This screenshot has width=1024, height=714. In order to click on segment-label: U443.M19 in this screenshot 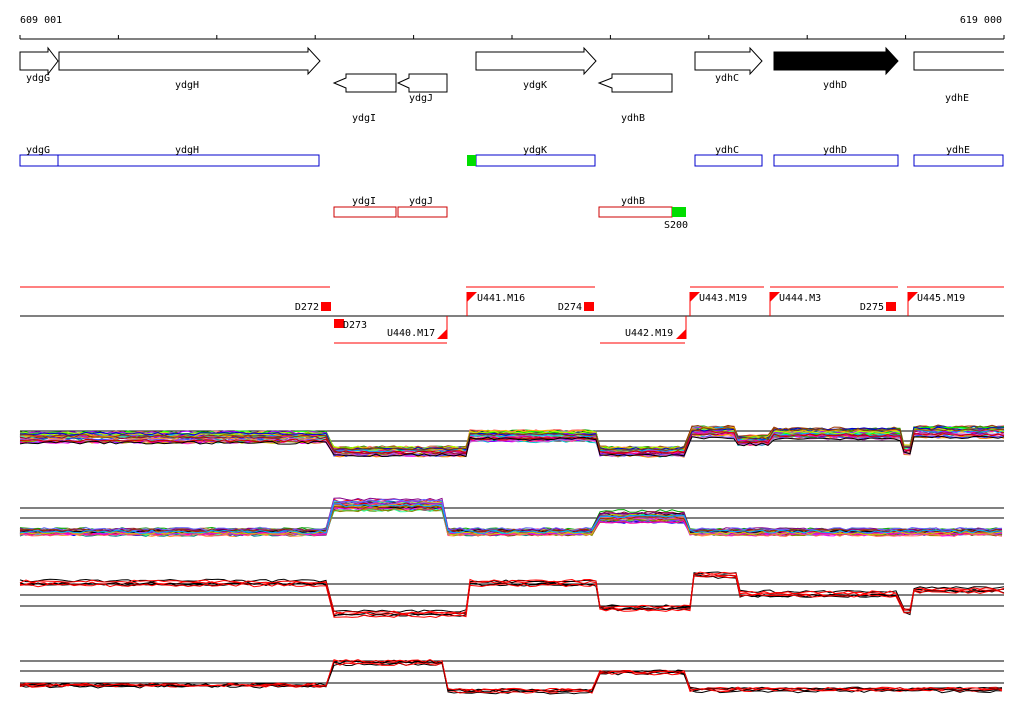, I will do `click(723, 298)`.